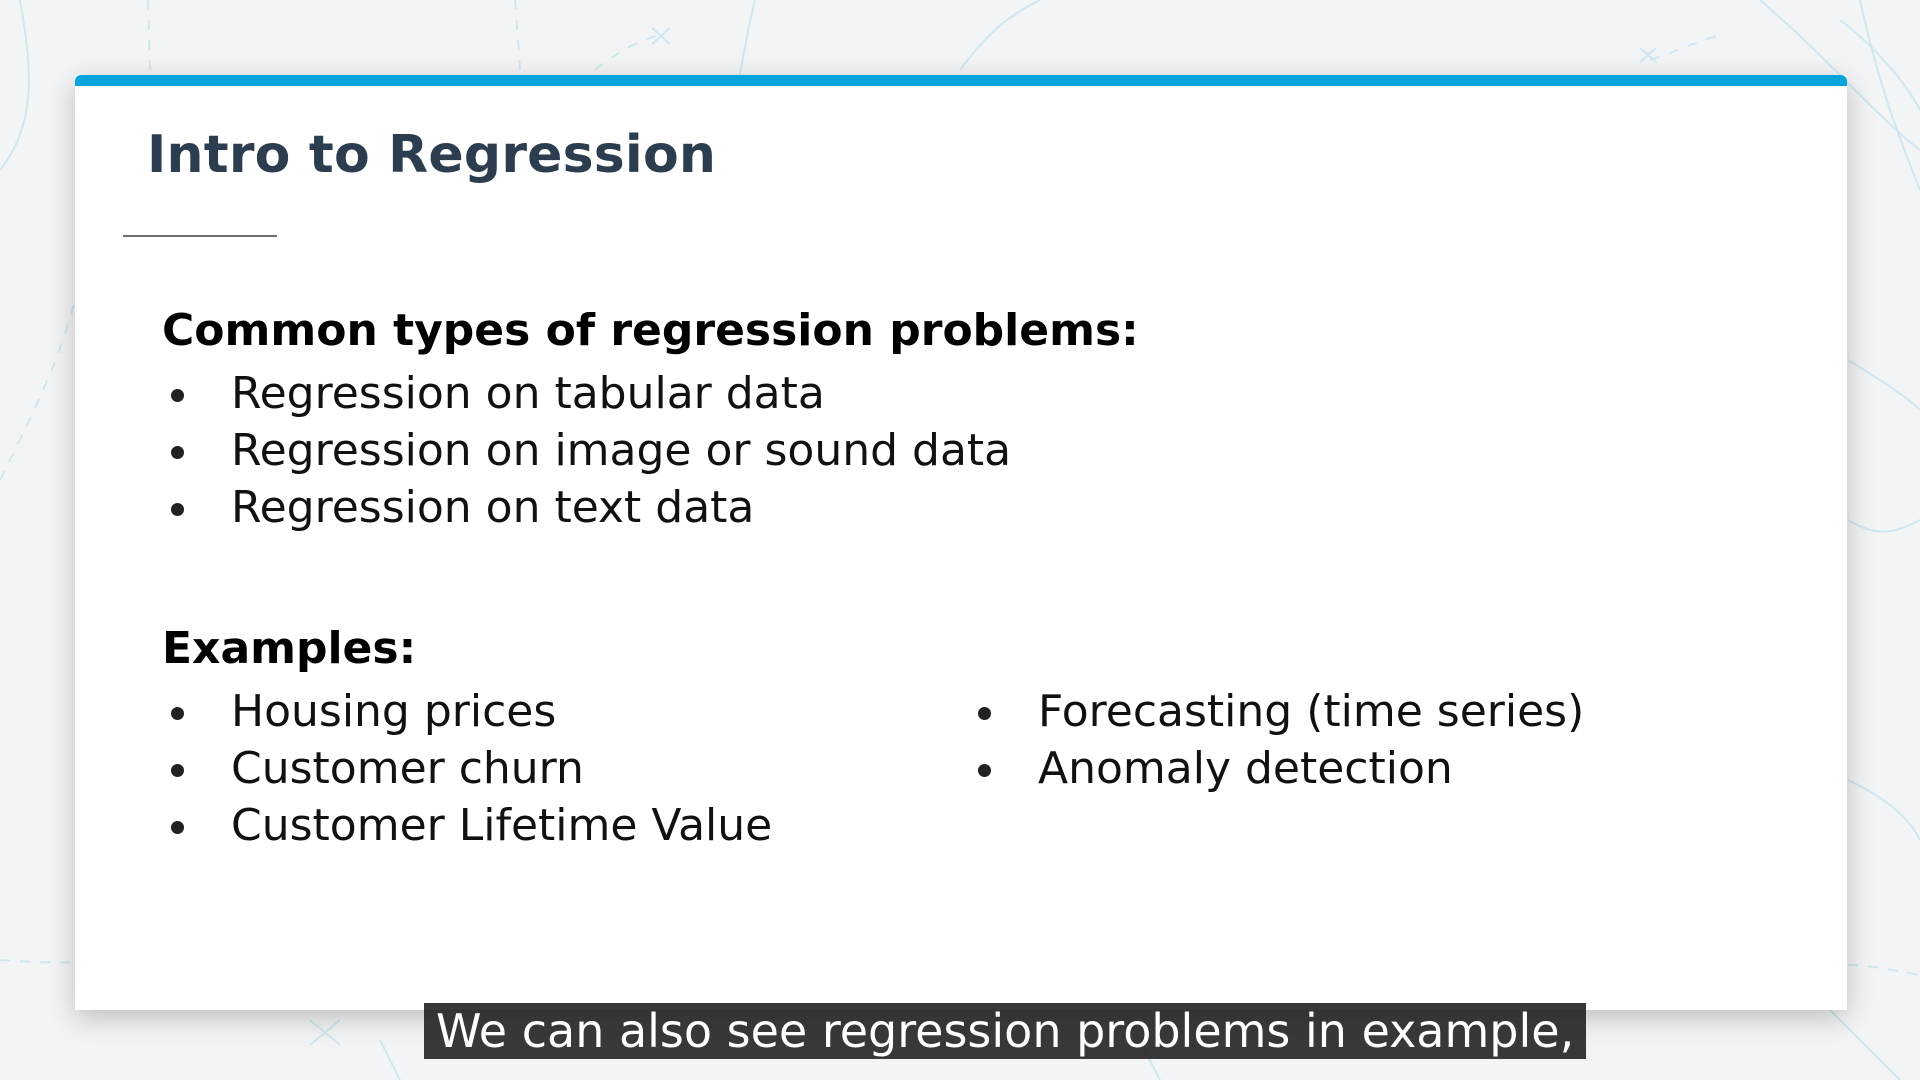 This screenshot has height=1080, width=1920. What do you see at coordinates (1245, 768) in the screenshot?
I see `list-item-label: Anomaly detection` at bounding box center [1245, 768].